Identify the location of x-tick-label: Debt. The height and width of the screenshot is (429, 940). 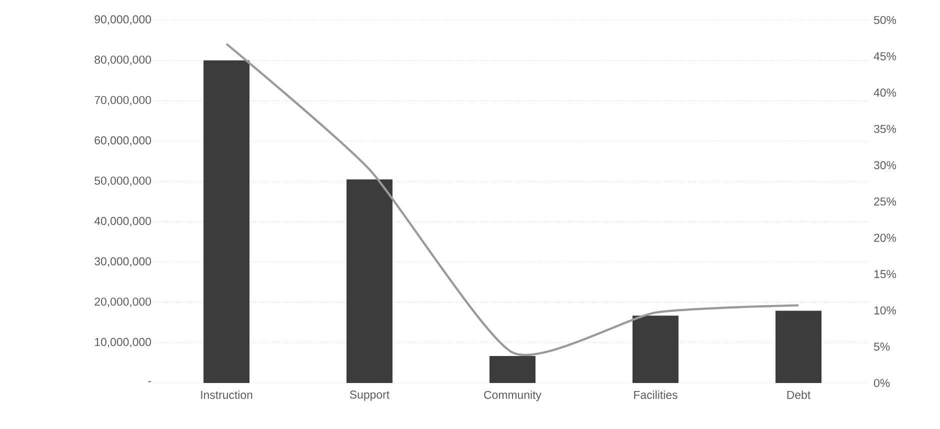
(799, 394).